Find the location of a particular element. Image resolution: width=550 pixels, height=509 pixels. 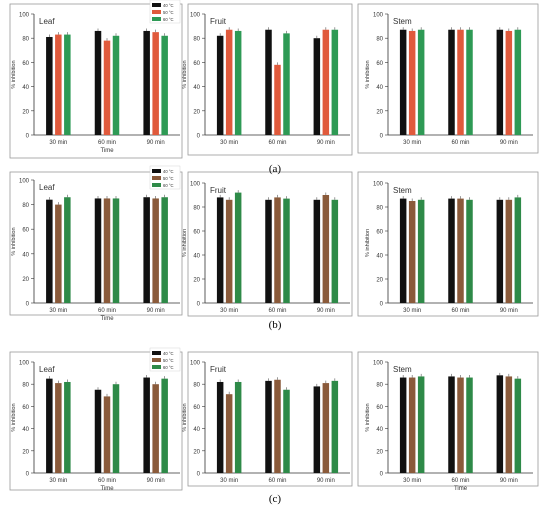

panel-9-x-axis-label: Time is located at coordinates (461, 489).